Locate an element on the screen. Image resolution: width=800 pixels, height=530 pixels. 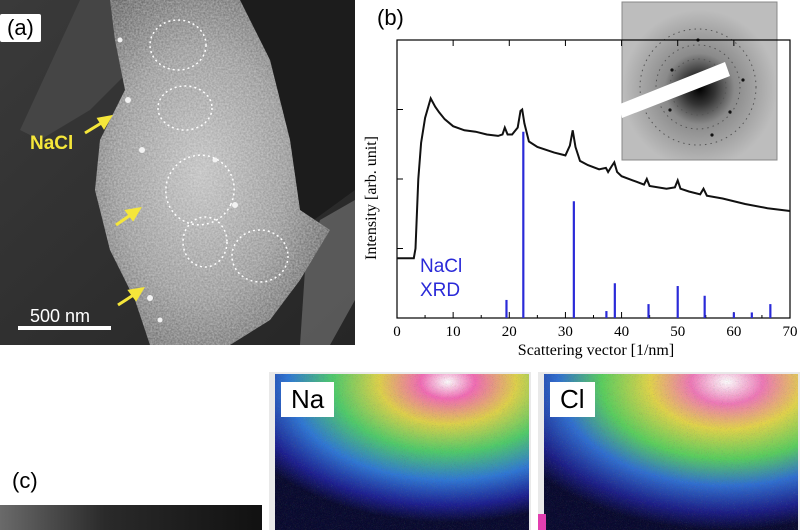
tem-image-panel-c is located at coordinates (131, 517).